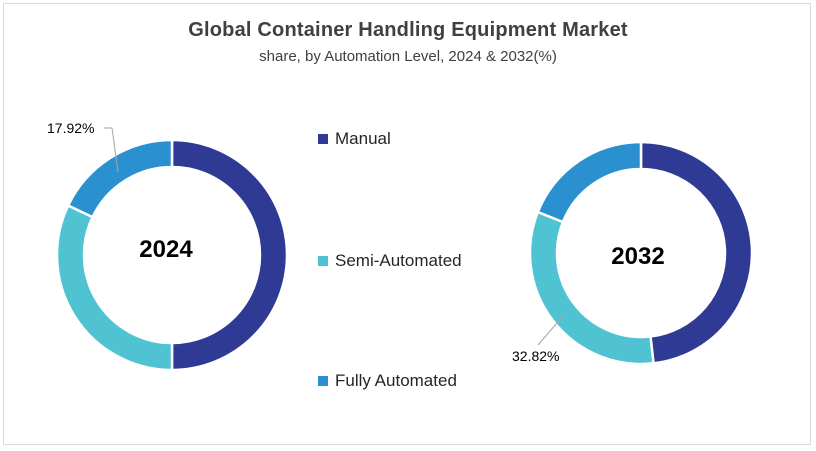 The height and width of the screenshot is (451, 816). What do you see at coordinates (536, 356) in the screenshot?
I see `data-label-semi-automated-2032: 32.82%` at bounding box center [536, 356].